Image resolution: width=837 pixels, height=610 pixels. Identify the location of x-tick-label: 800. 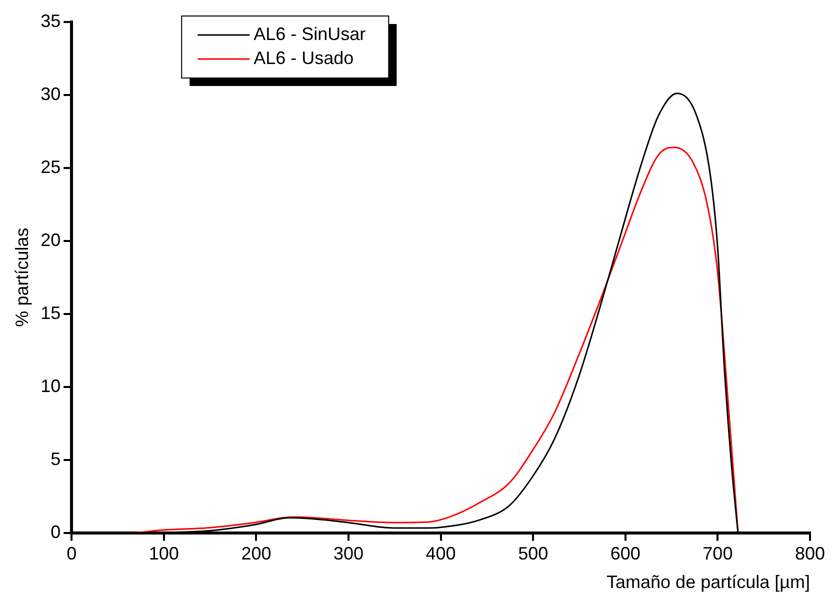
(810, 554).